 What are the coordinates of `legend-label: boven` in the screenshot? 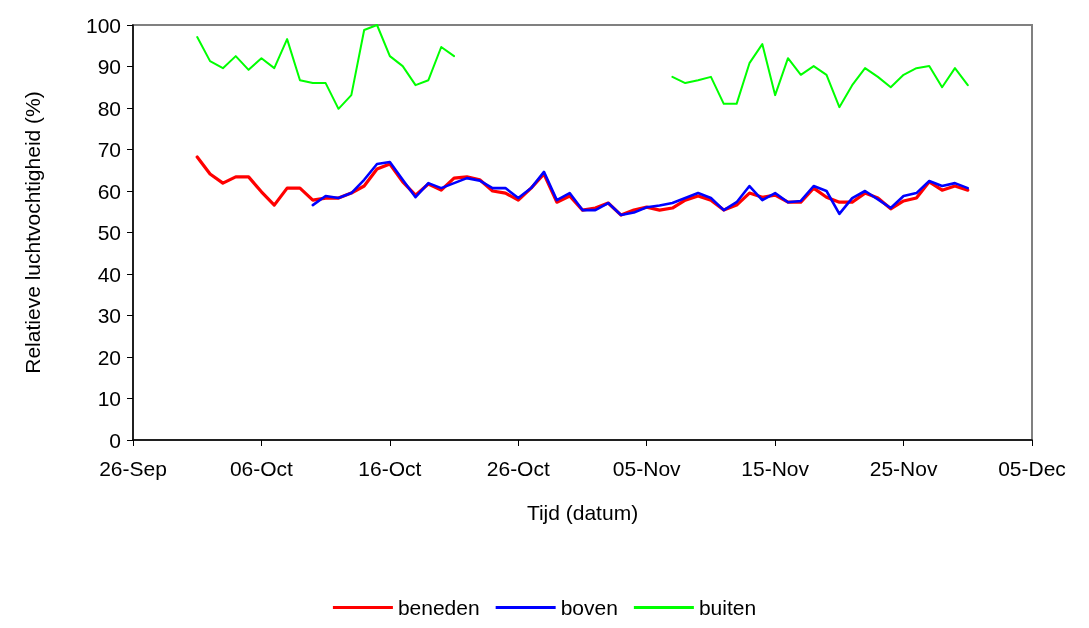 It's located at (589, 607).